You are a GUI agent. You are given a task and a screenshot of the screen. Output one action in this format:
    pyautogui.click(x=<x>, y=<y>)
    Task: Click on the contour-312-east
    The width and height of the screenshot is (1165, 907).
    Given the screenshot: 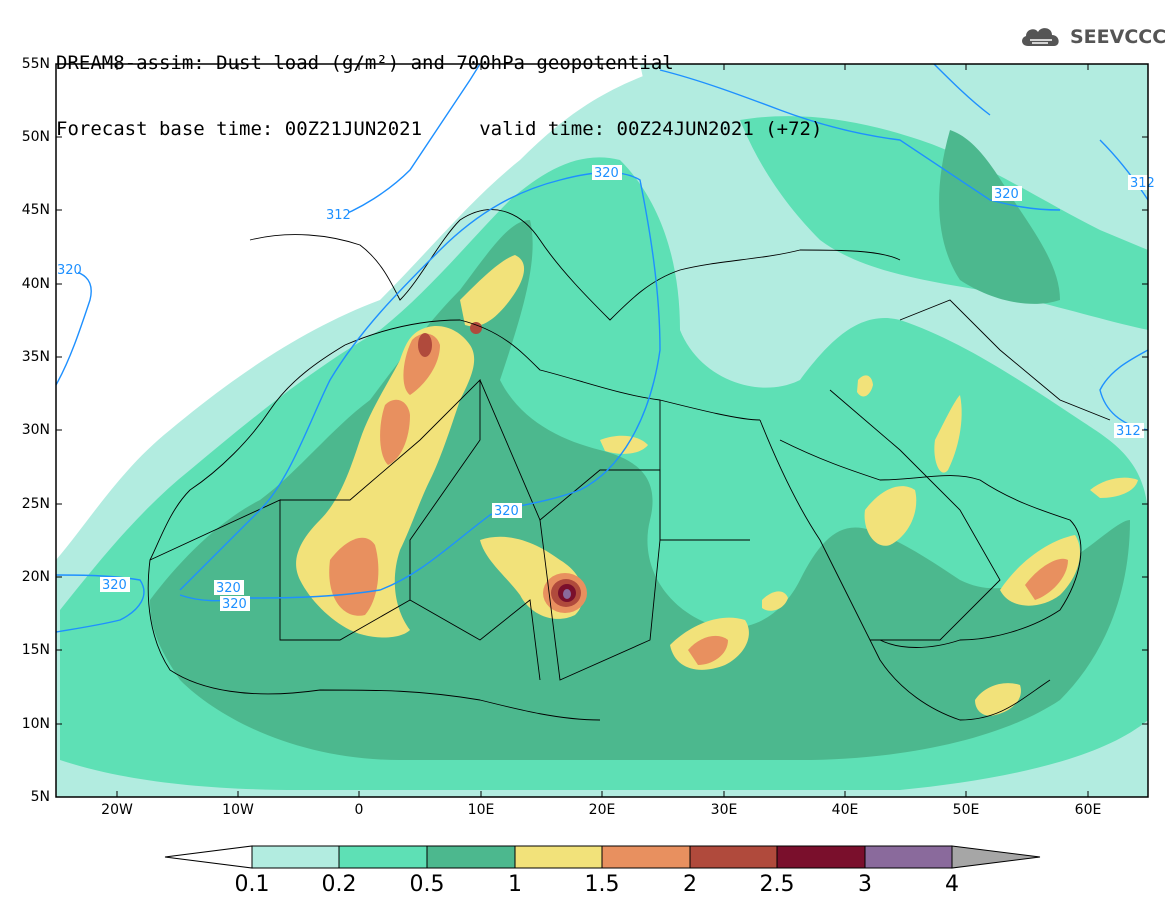 What is the action you would take?
    pyautogui.click(x=1123, y=390)
    